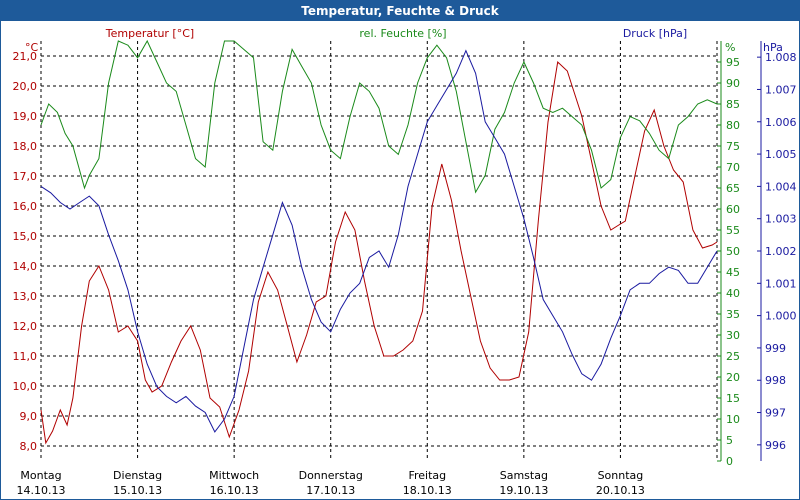 The width and height of the screenshot is (800, 500). Describe the element at coordinates (729, 440) in the screenshot. I see `humidity-tick-label: 5` at that location.